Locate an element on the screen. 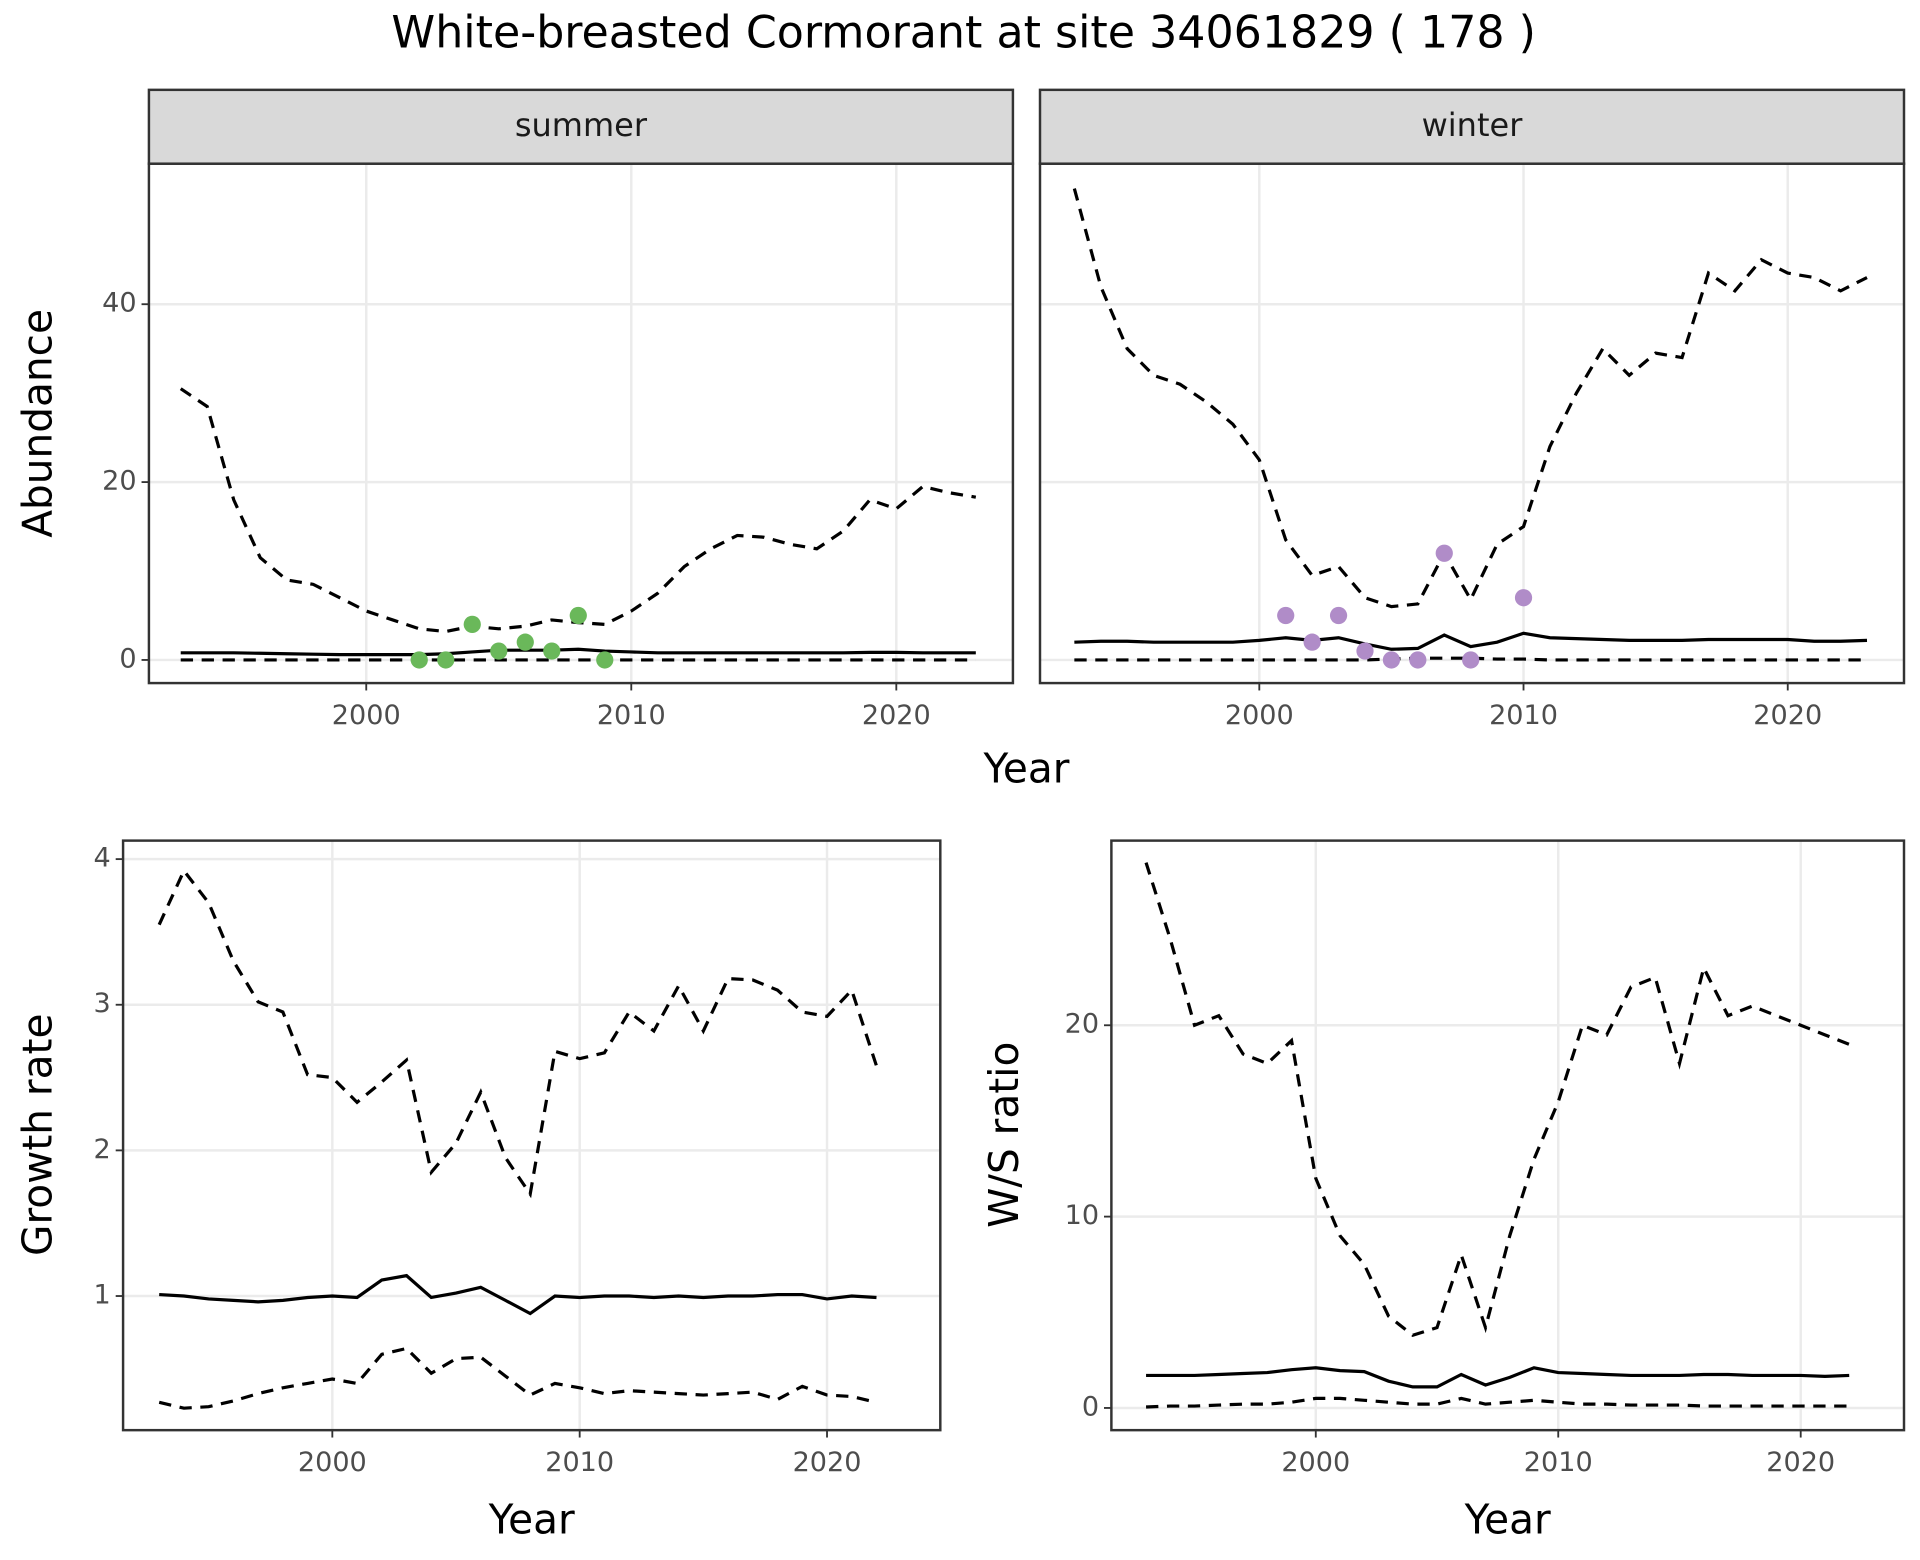  y-tick-label: 10 is located at coordinates (1082, 1215).